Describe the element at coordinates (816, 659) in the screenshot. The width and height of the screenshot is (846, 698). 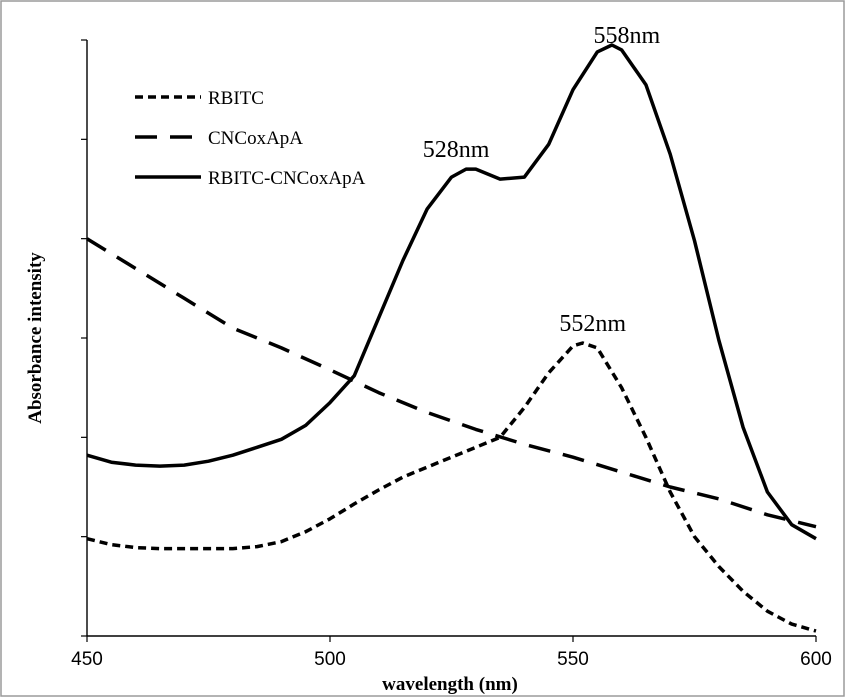
I see `x-tick-label-3: 600` at that location.